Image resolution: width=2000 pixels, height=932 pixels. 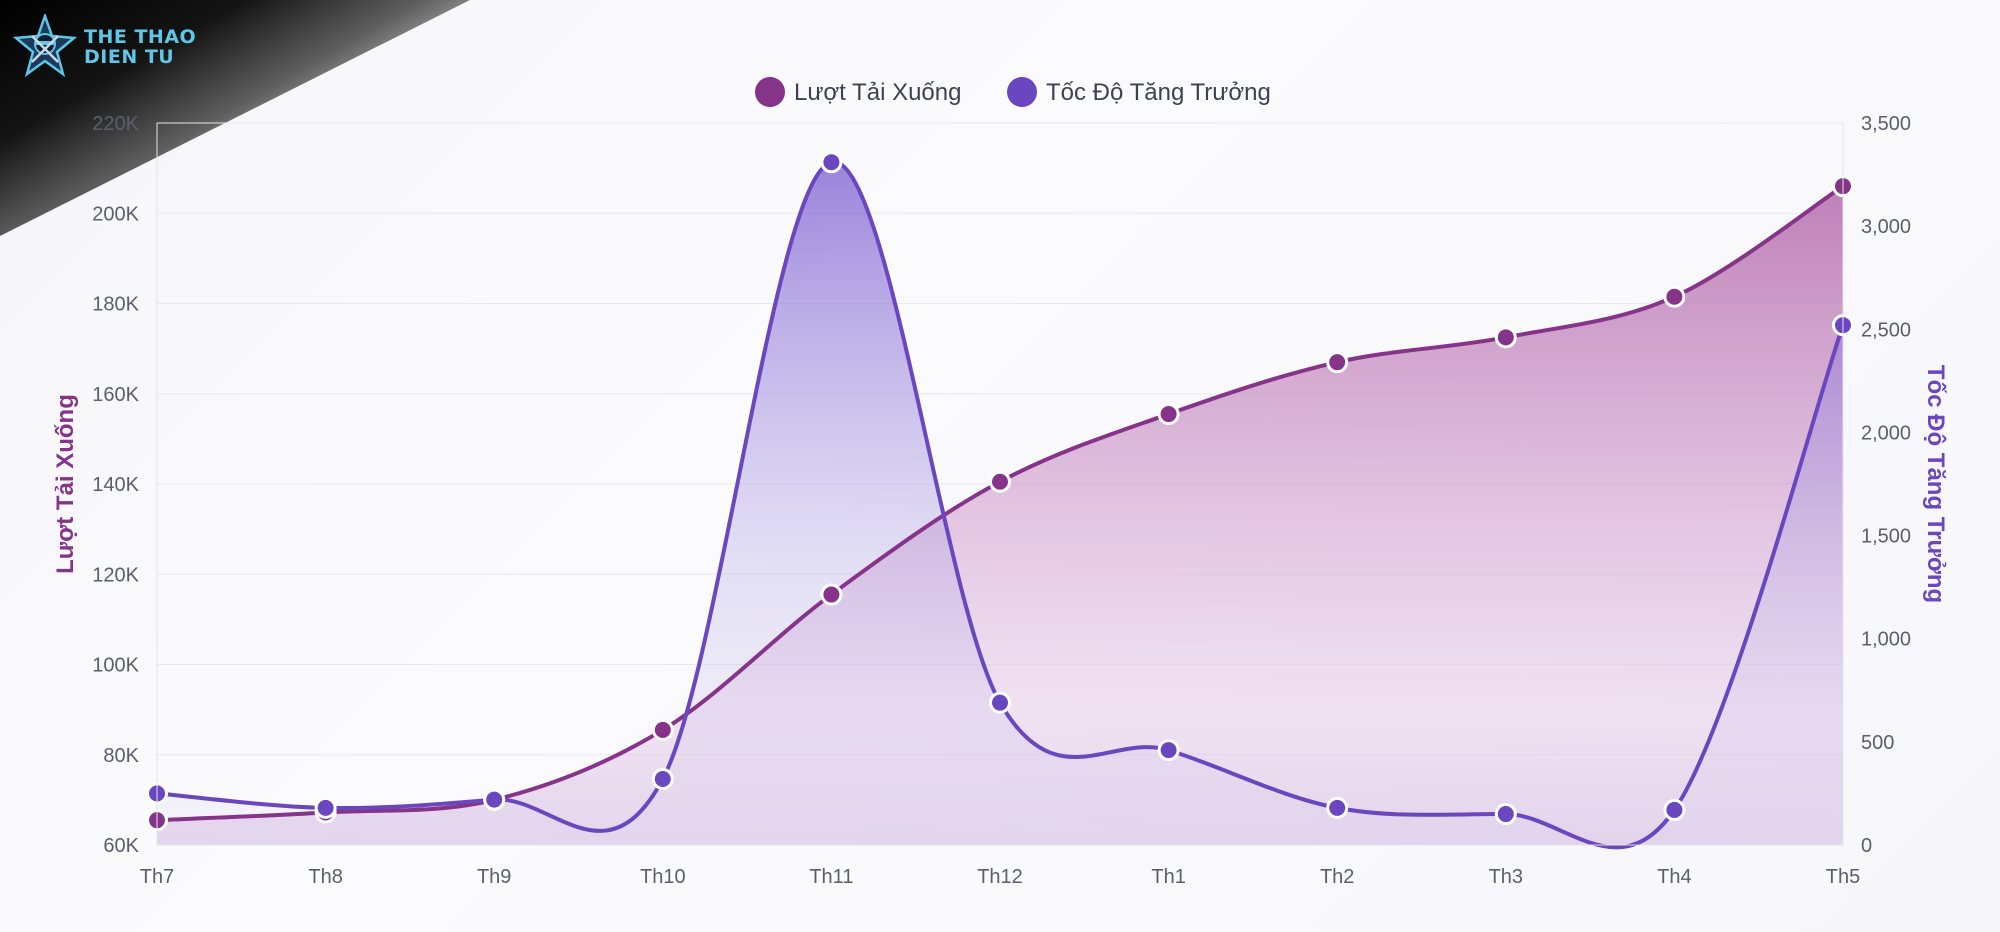 What do you see at coordinates (115, 214) in the screenshot?
I see `y-left-tick-label: 200K` at bounding box center [115, 214].